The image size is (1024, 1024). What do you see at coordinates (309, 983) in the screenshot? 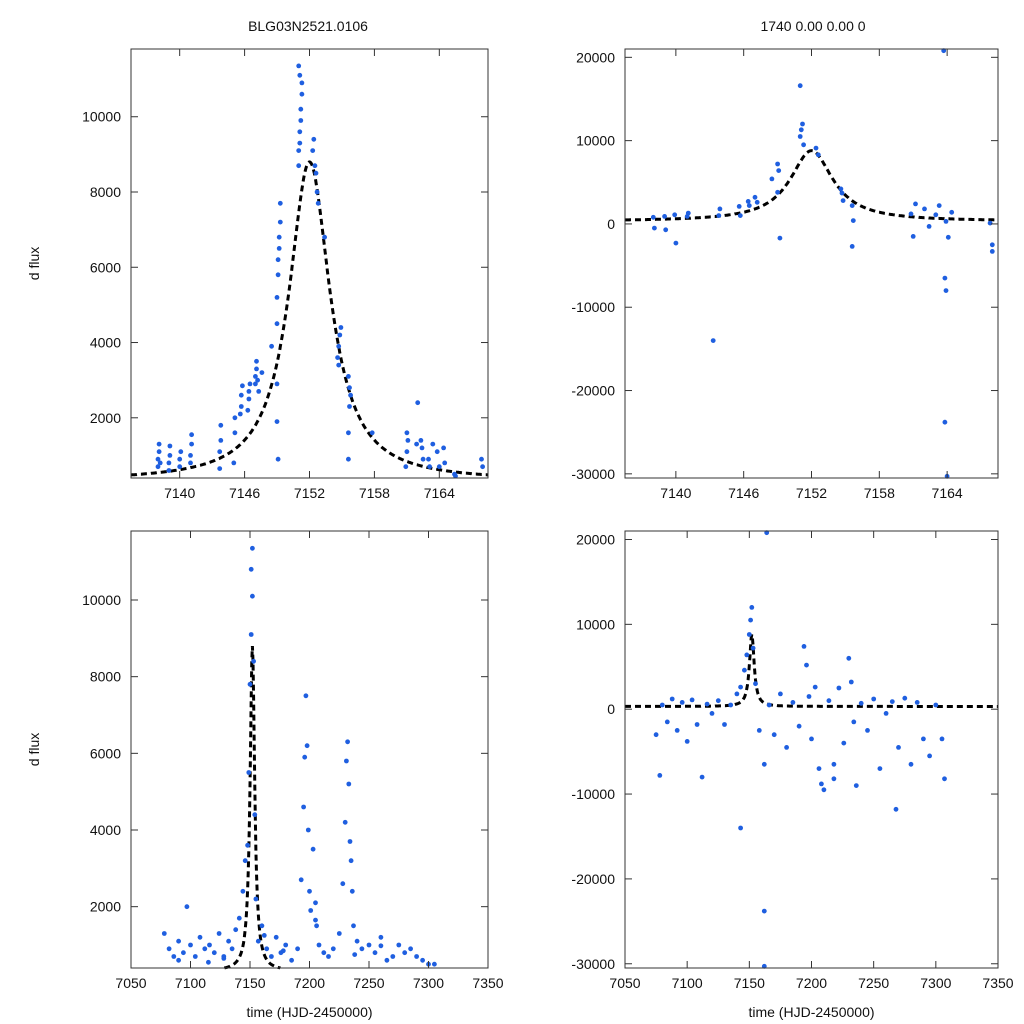
I see `x-tick-label: 7200` at bounding box center [309, 983].